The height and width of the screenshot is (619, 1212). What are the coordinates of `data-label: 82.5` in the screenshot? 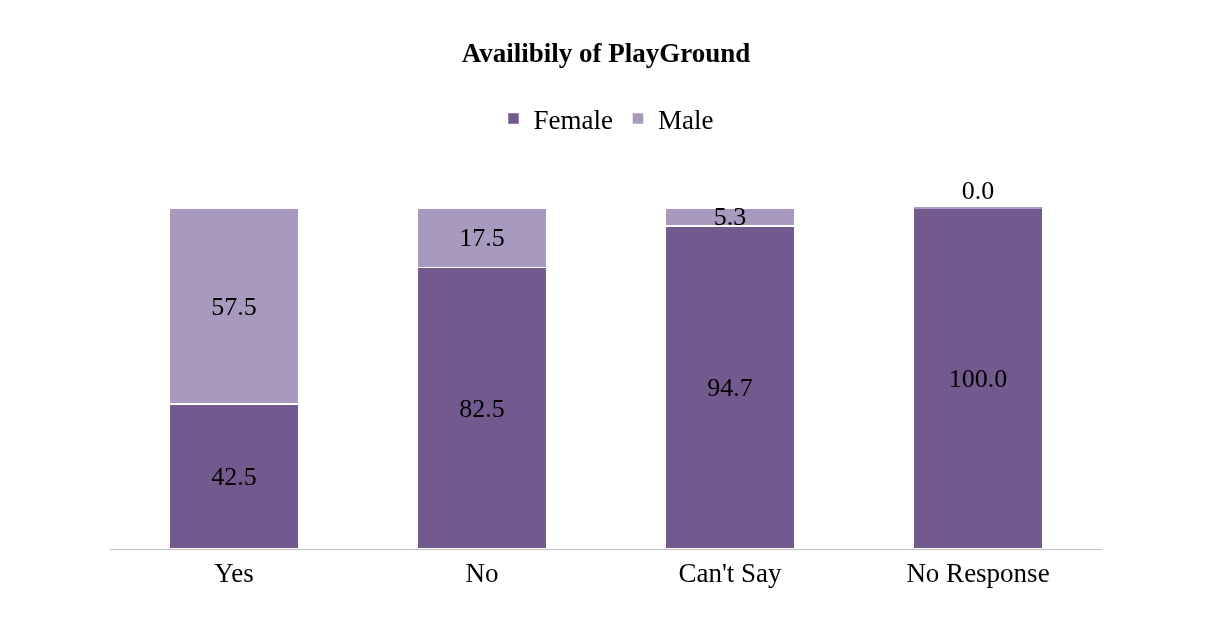 It's located at (482, 408).